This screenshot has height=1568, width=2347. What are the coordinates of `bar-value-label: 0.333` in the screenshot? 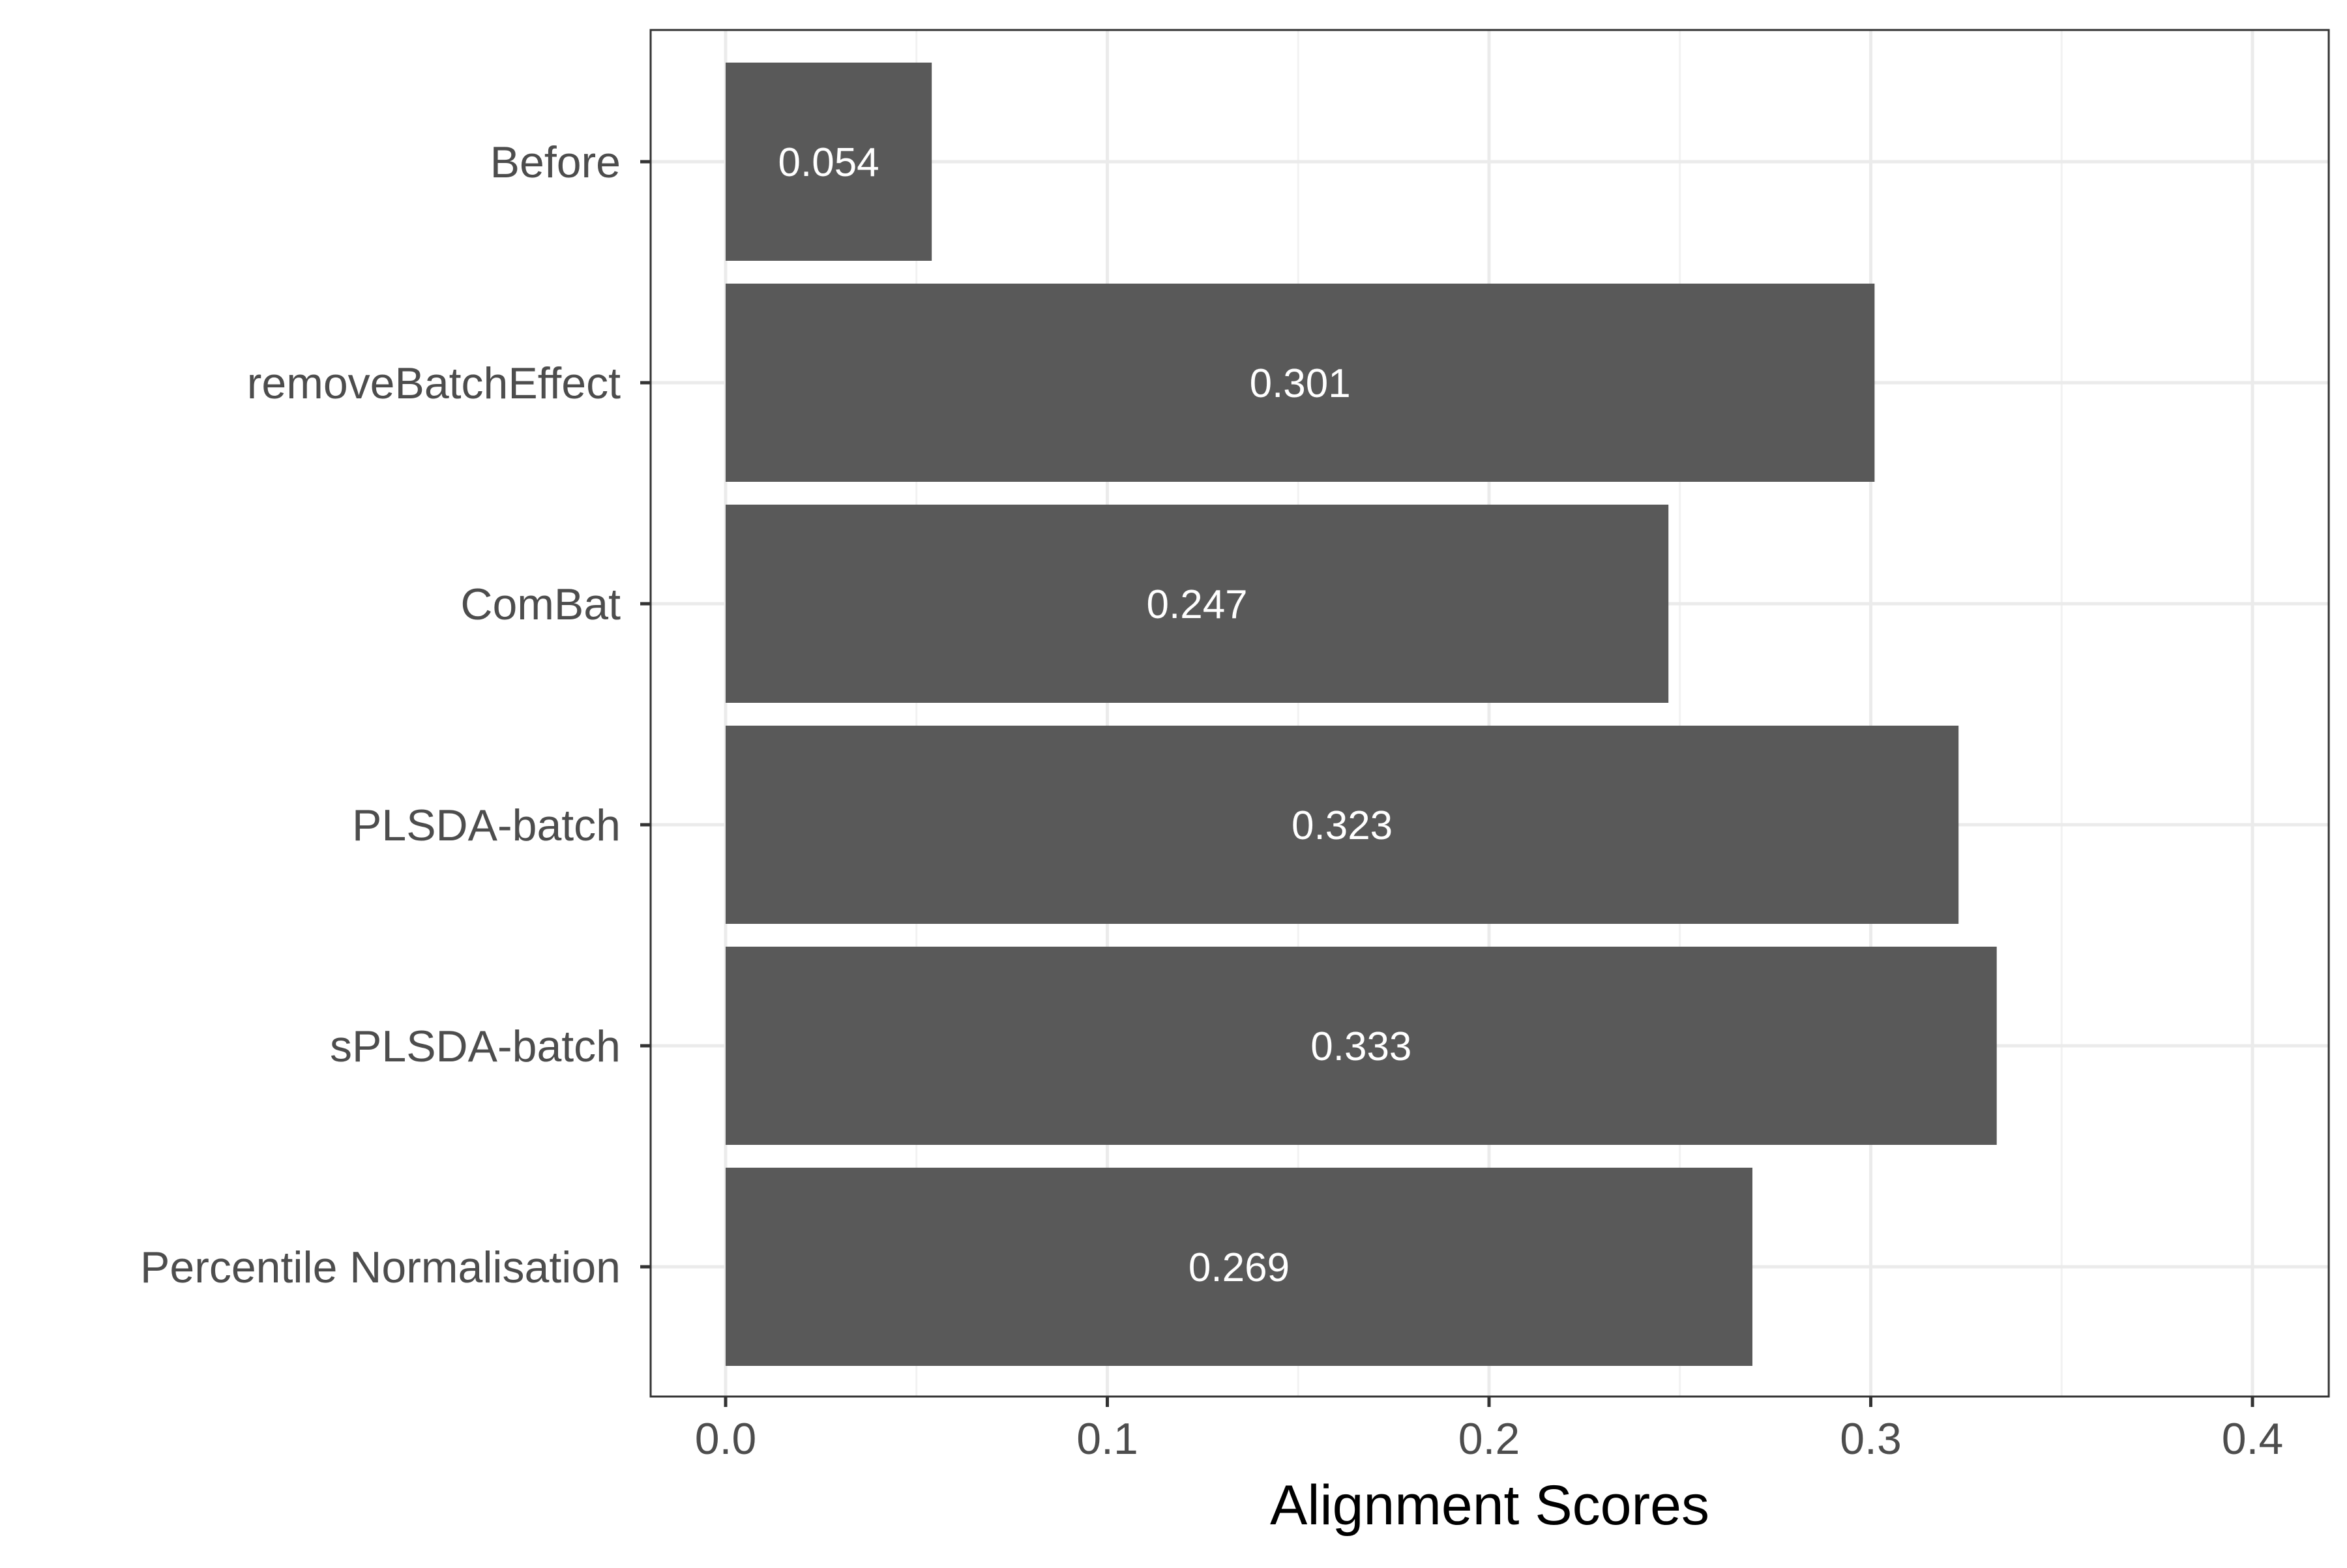 It's located at (1360, 1046).